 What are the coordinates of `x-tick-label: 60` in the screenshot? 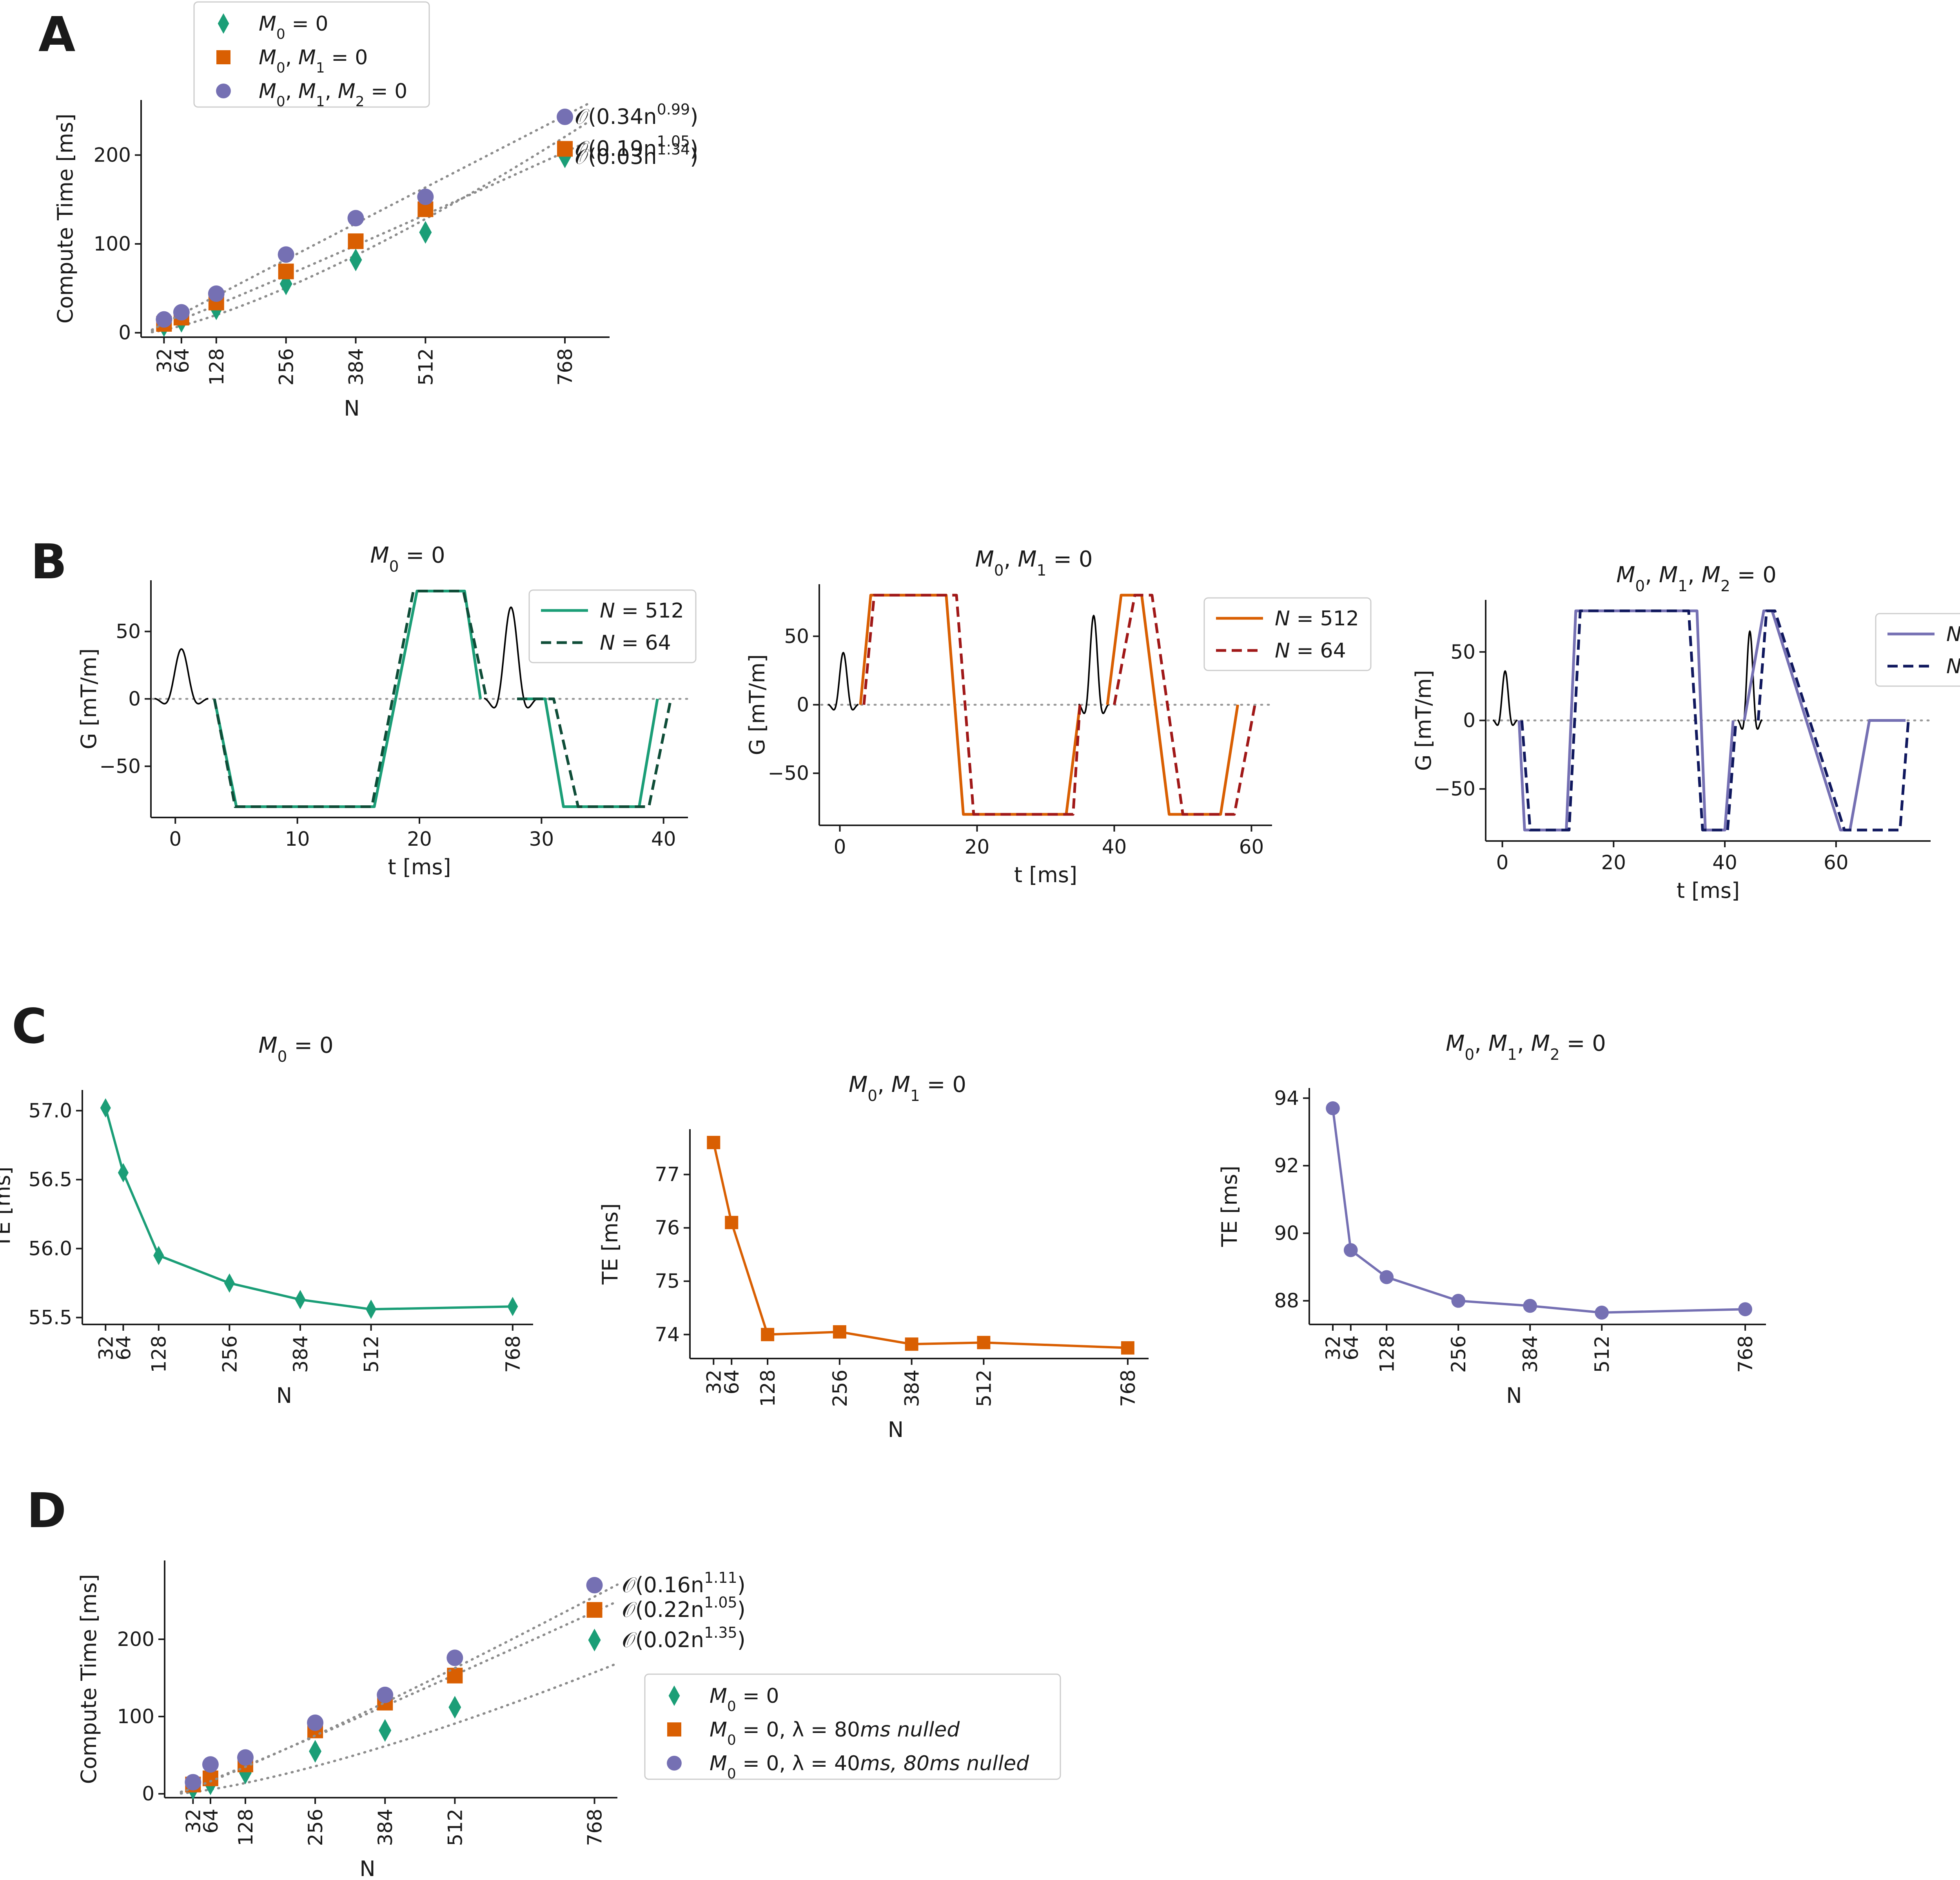 It's located at (1837, 863).